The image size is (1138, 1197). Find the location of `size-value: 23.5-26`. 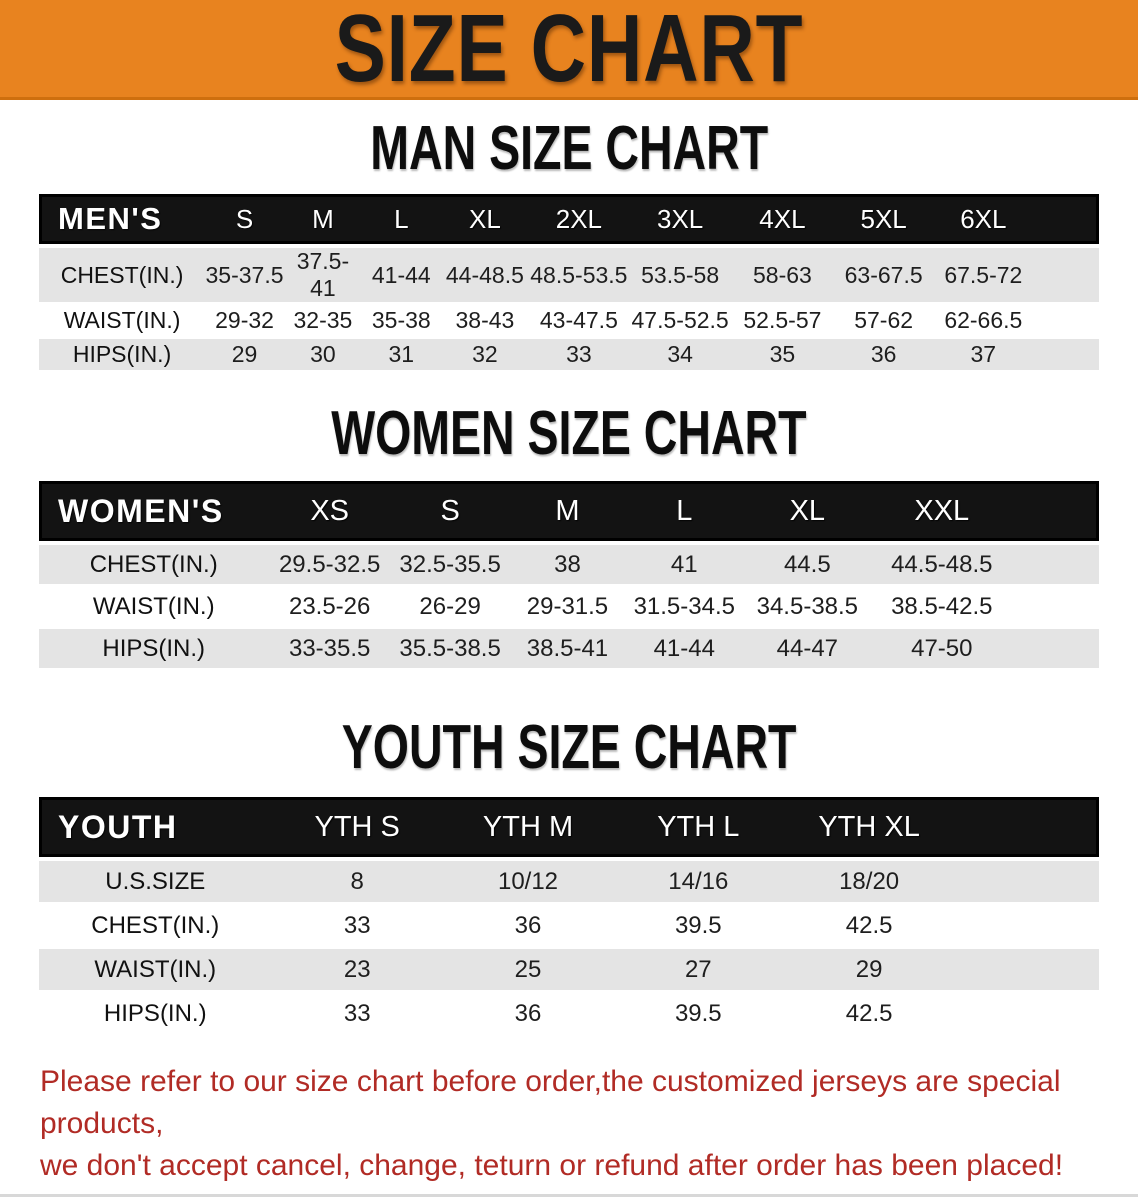

size-value: 23.5-26 is located at coordinates (329, 608).